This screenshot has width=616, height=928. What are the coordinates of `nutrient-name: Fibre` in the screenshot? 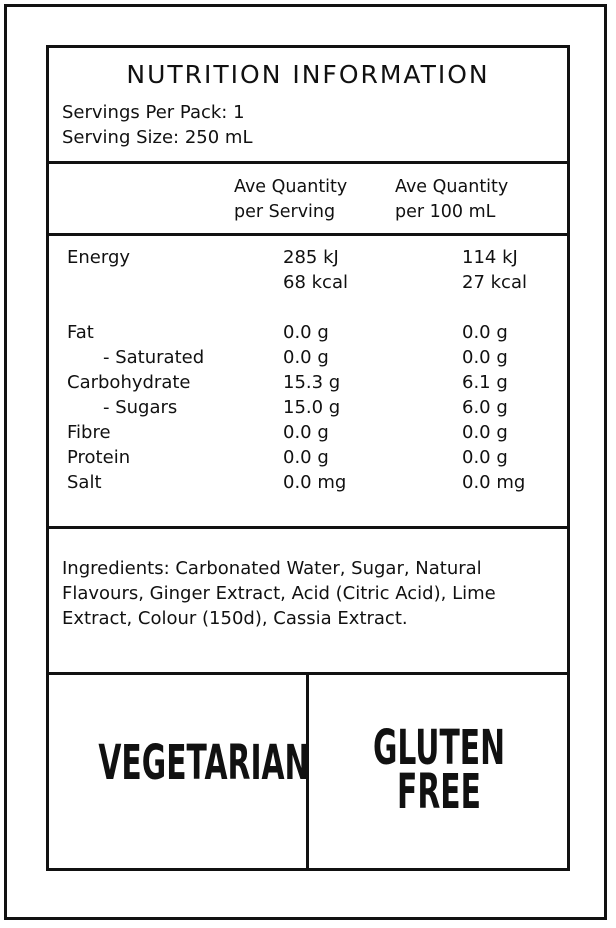 It's located at (89, 432).